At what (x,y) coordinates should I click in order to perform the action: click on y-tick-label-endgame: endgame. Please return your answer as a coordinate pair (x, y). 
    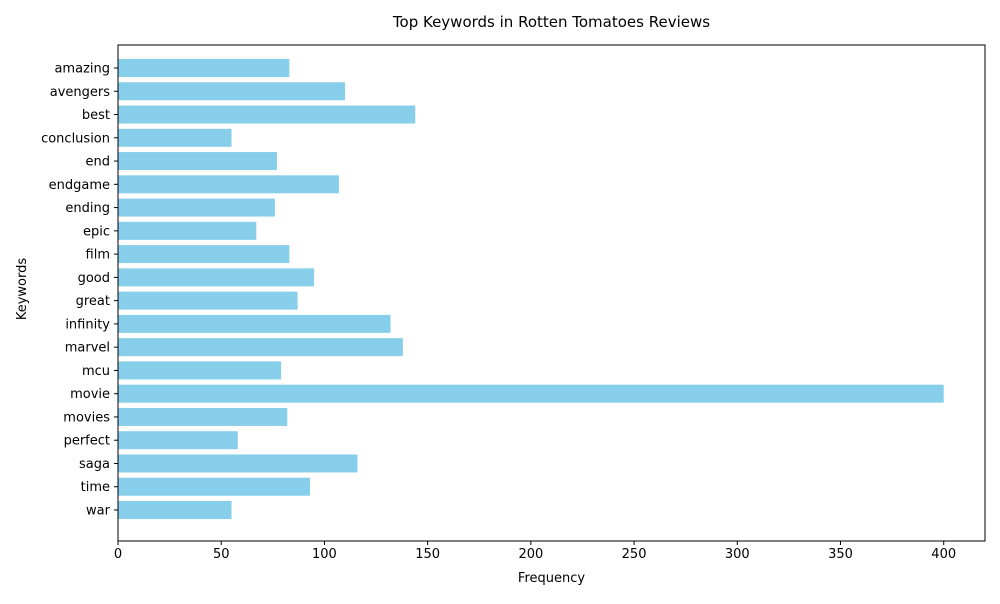
    Looking at the image, I should click on (79, 185).